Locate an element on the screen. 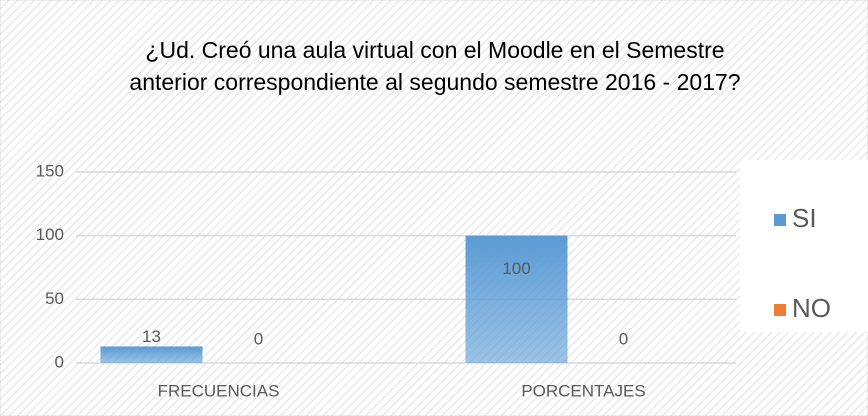 The width and height of the screenshot is (868, 416). x-tick-label: PORCENTAJES is located at coordinates (583, 390).